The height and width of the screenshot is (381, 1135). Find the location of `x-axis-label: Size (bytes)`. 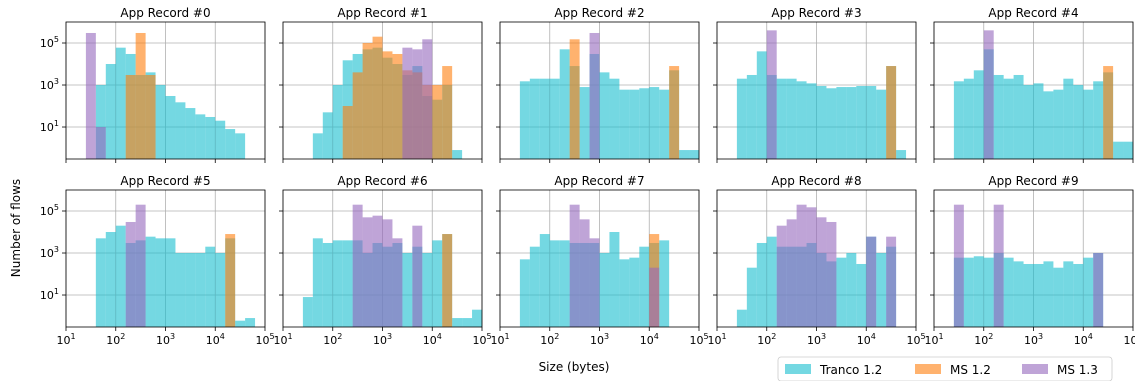

x-axis-label: Size (bytes) is located at coordinates (574, 367).